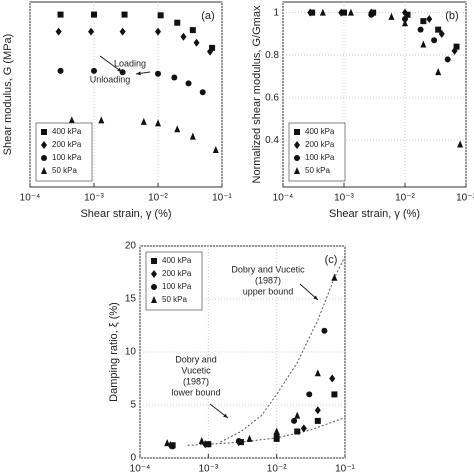  Describe the element at coordinates (110, 79) in the screenshot. I see `annotation: Unloading` at that location.